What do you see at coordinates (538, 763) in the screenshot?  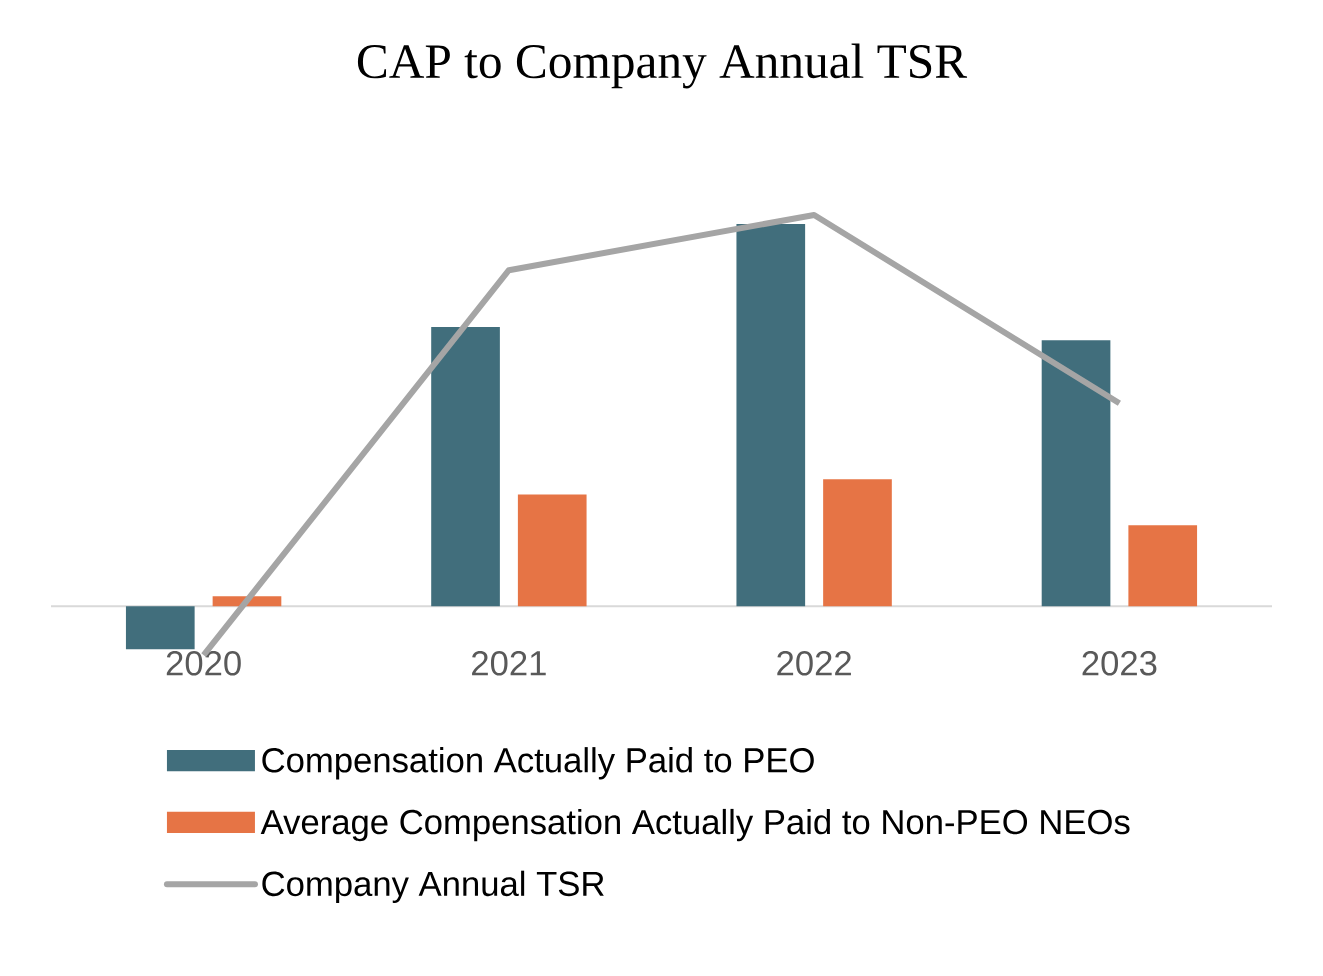 I see `legend-label: Compensation Actually Paid to PEO` at bounding box center [538, 763].